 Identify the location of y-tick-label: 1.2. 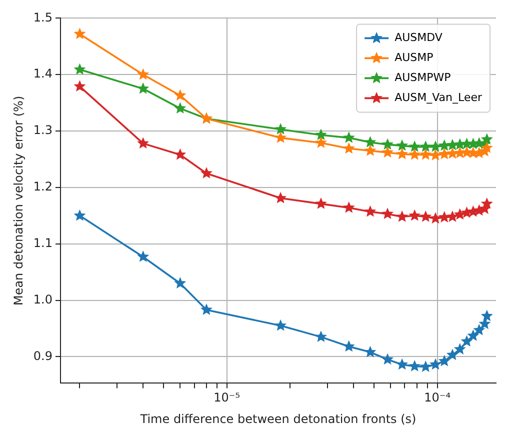
(42, 187).